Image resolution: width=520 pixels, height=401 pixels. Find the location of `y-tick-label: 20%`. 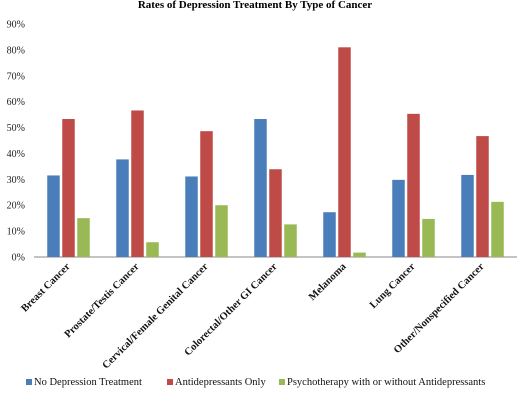

y-tick-label: 20% is located at coordinates (16, 206).